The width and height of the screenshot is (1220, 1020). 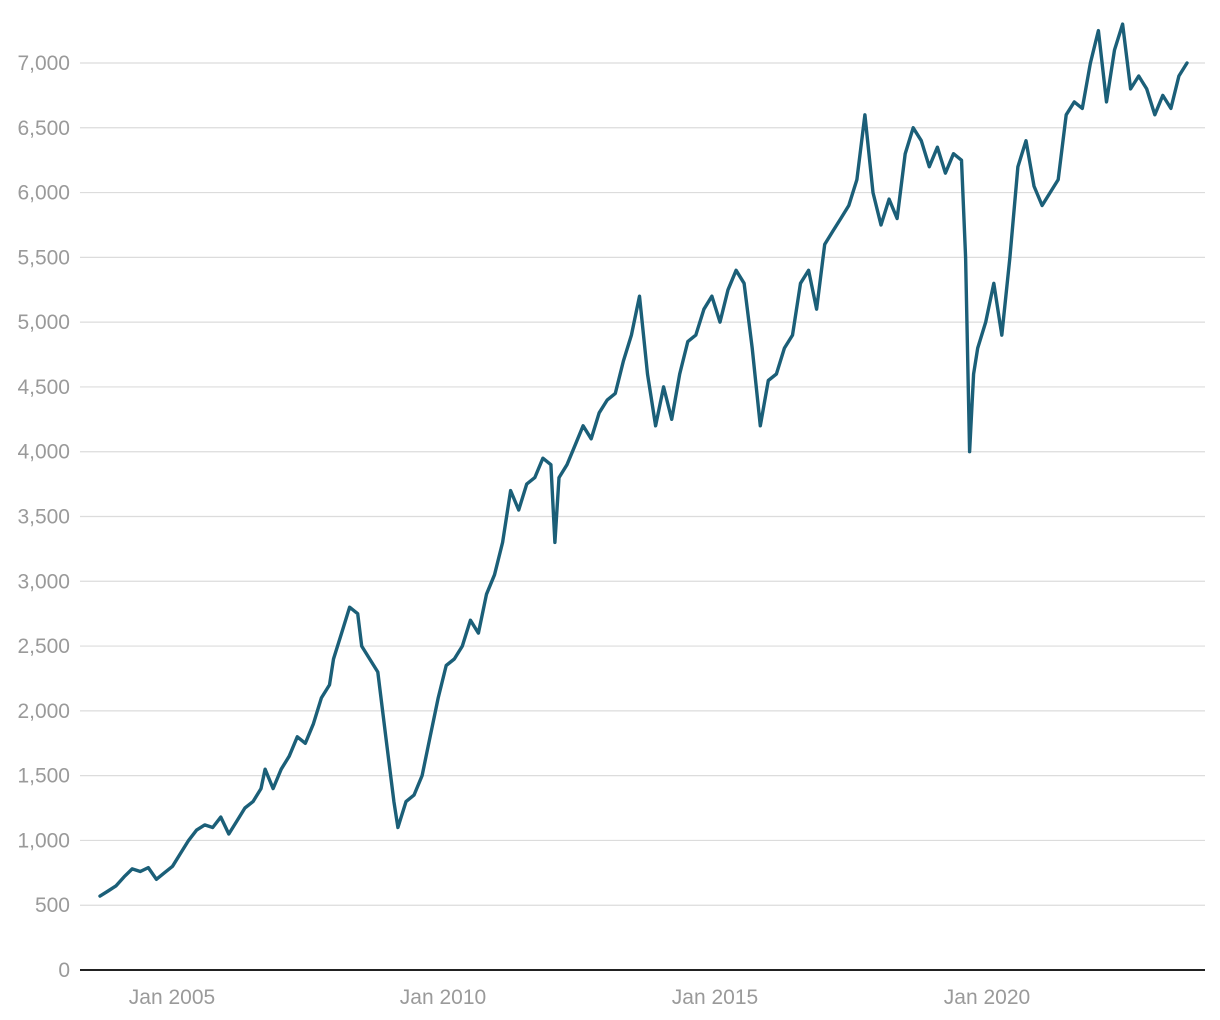 I want to click on y-tick-label: 500, so click(x=52, y=905).